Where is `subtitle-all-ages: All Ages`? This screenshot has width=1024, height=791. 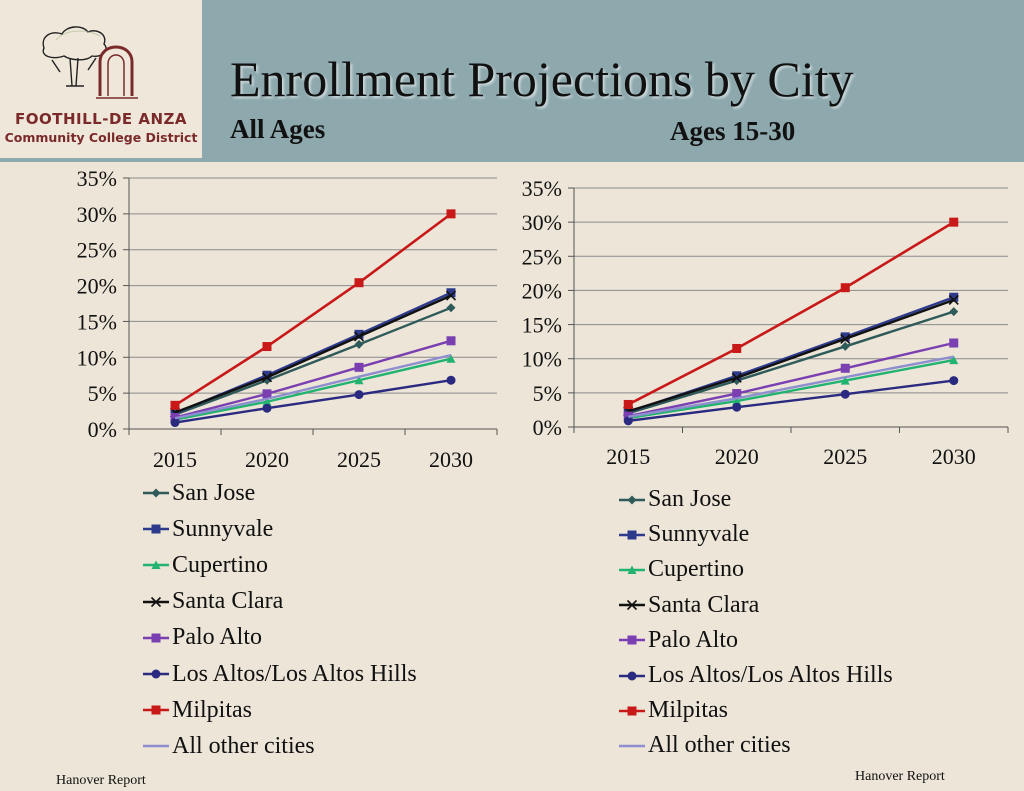 subtitle-all-ages: All Ages is located at coordinates (278, 129).